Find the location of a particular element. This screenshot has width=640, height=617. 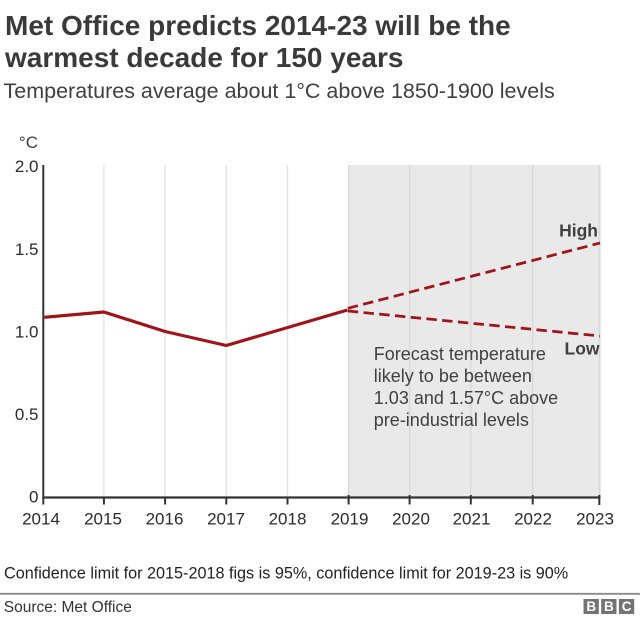

svg-text: 1.0 is located at coordinates (27, 331).